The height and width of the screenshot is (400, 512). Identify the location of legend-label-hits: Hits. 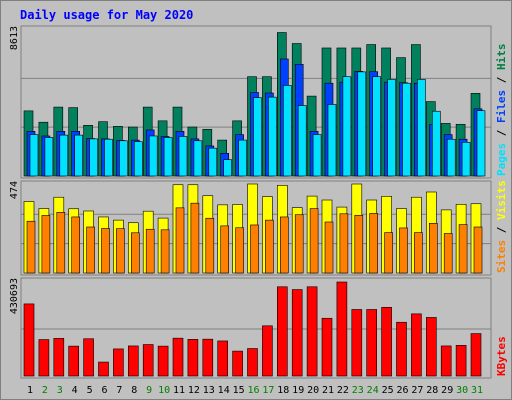
(501, 57).